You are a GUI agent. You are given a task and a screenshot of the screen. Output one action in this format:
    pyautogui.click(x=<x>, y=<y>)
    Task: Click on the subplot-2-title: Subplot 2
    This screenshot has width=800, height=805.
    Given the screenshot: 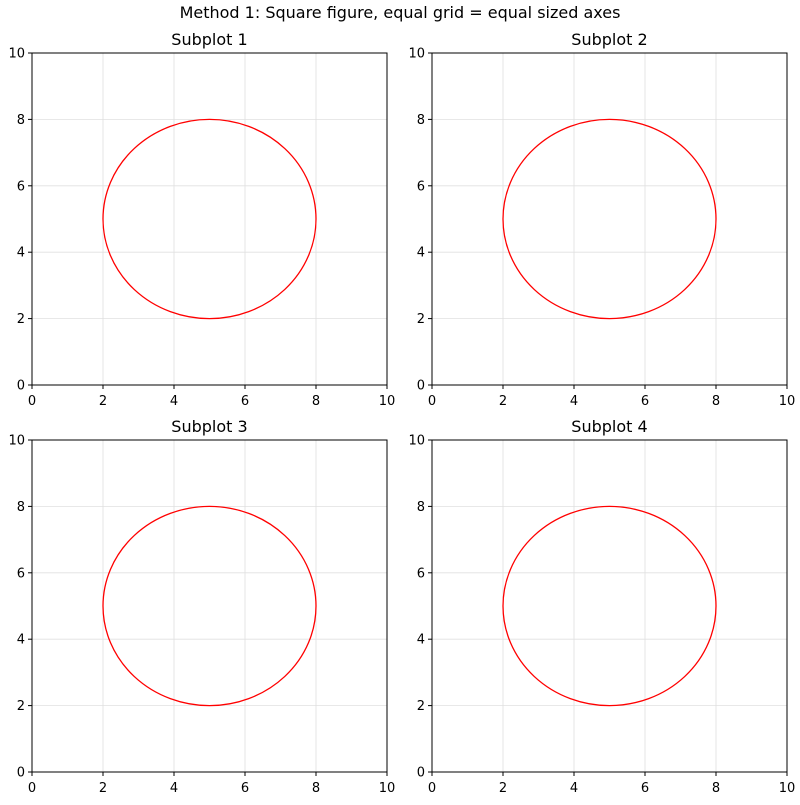 What is the action you would take?
    pyautogui.click(x=609, y=39)
    